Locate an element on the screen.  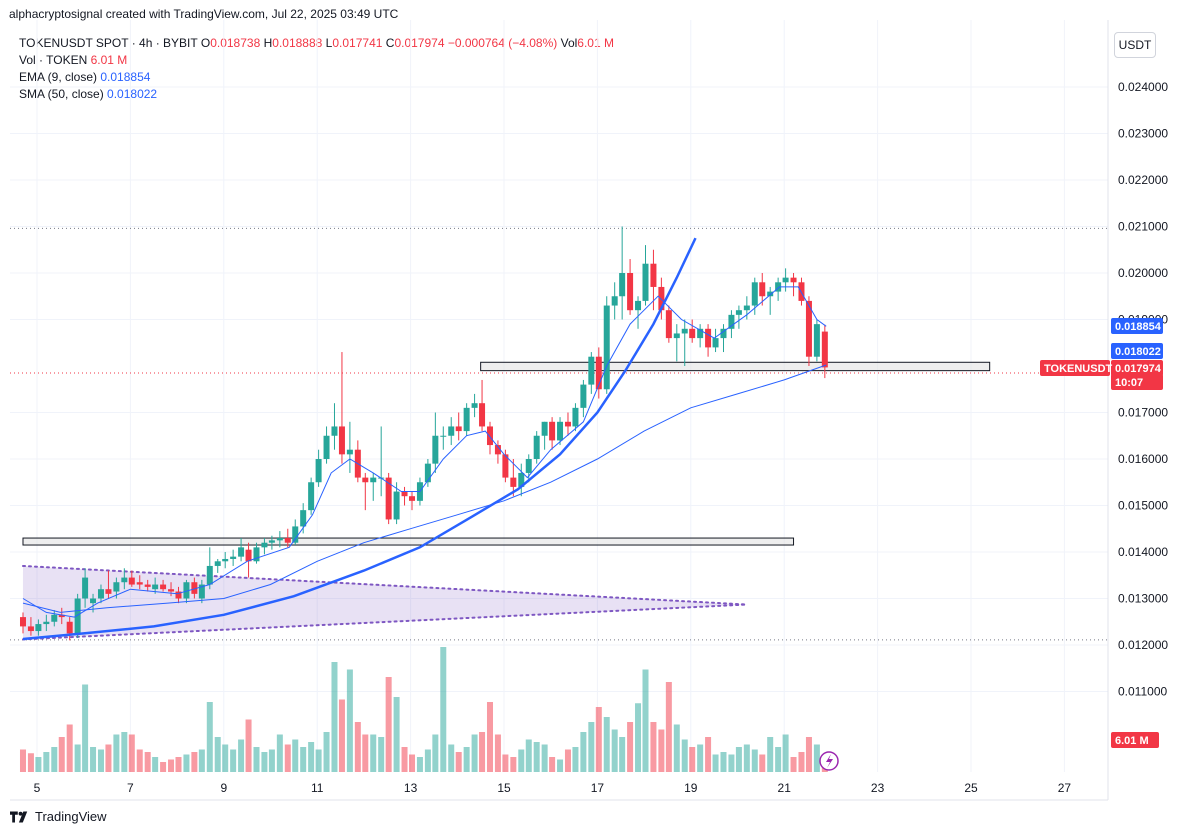
tradingview-footer: TradingView is located at coordinates (58, 816).